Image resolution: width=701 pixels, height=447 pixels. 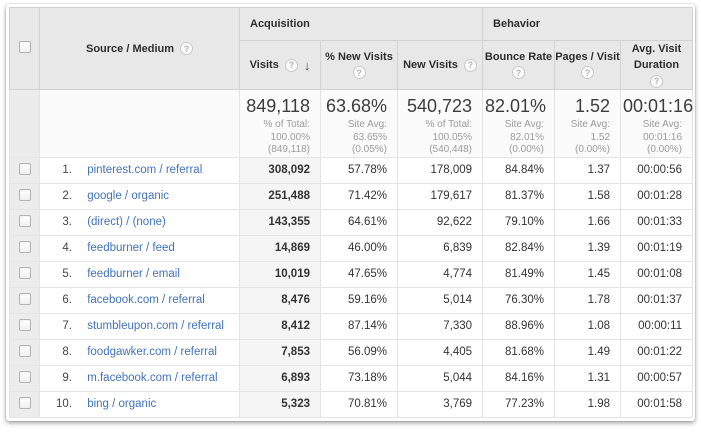 What do you see at coordinates (588, 300) in the screenshot?
I see `pages-visit-cell: 1.78` at bounding box center [588, 300].